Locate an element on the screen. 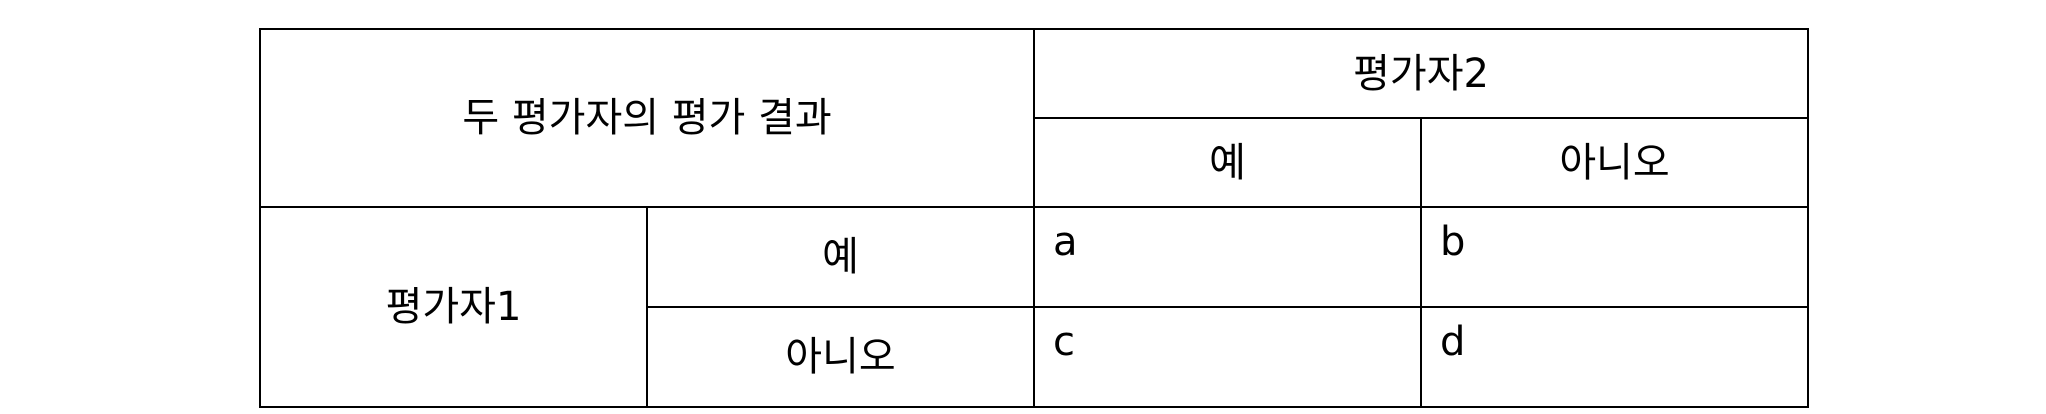  cell-yes-yes: a is located at coordinates (1228, 257).